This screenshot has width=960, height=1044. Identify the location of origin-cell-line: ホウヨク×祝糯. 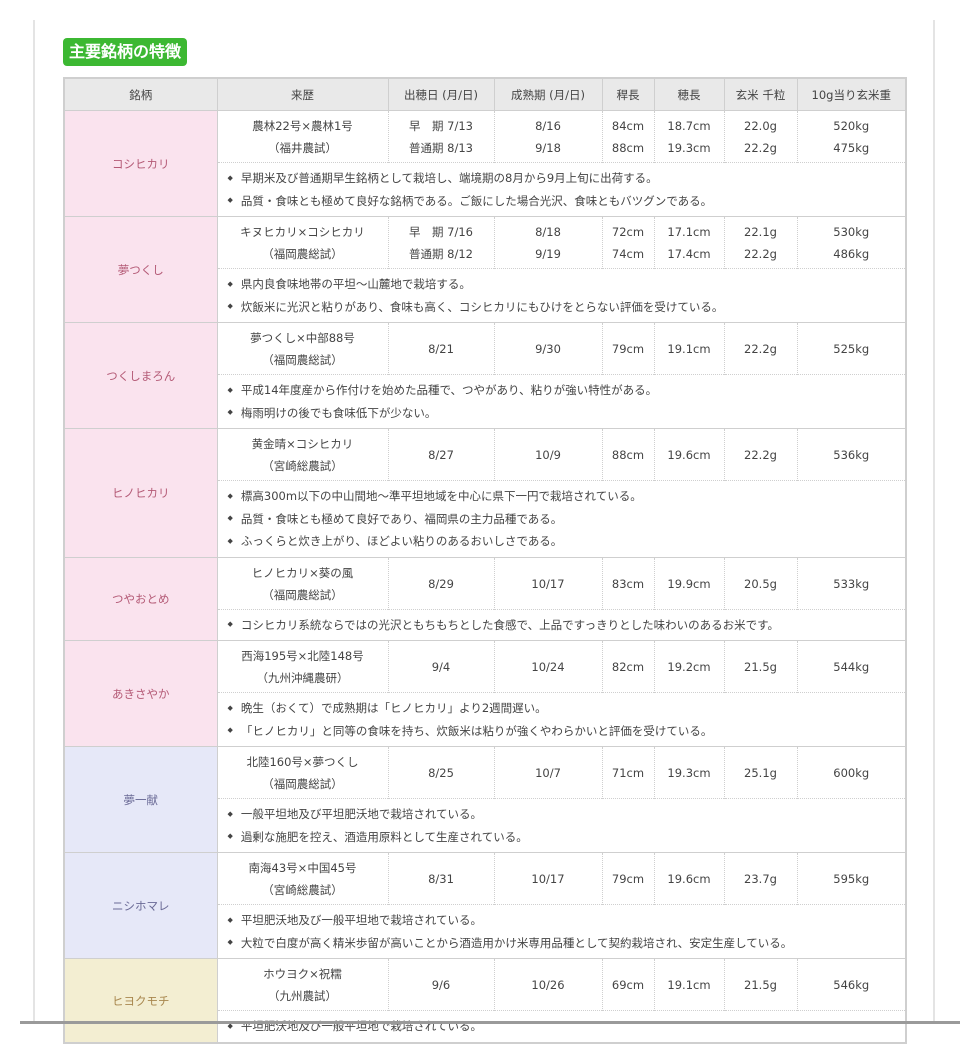
(302, 974).